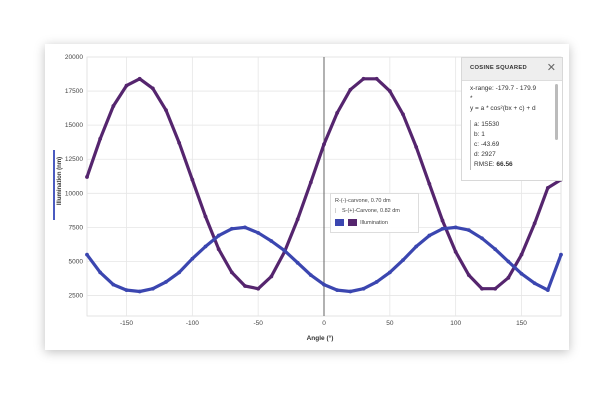  Describe the element at coordinates (339, 222) in the screenshot. I see `legend-swatch-blue` at that location.